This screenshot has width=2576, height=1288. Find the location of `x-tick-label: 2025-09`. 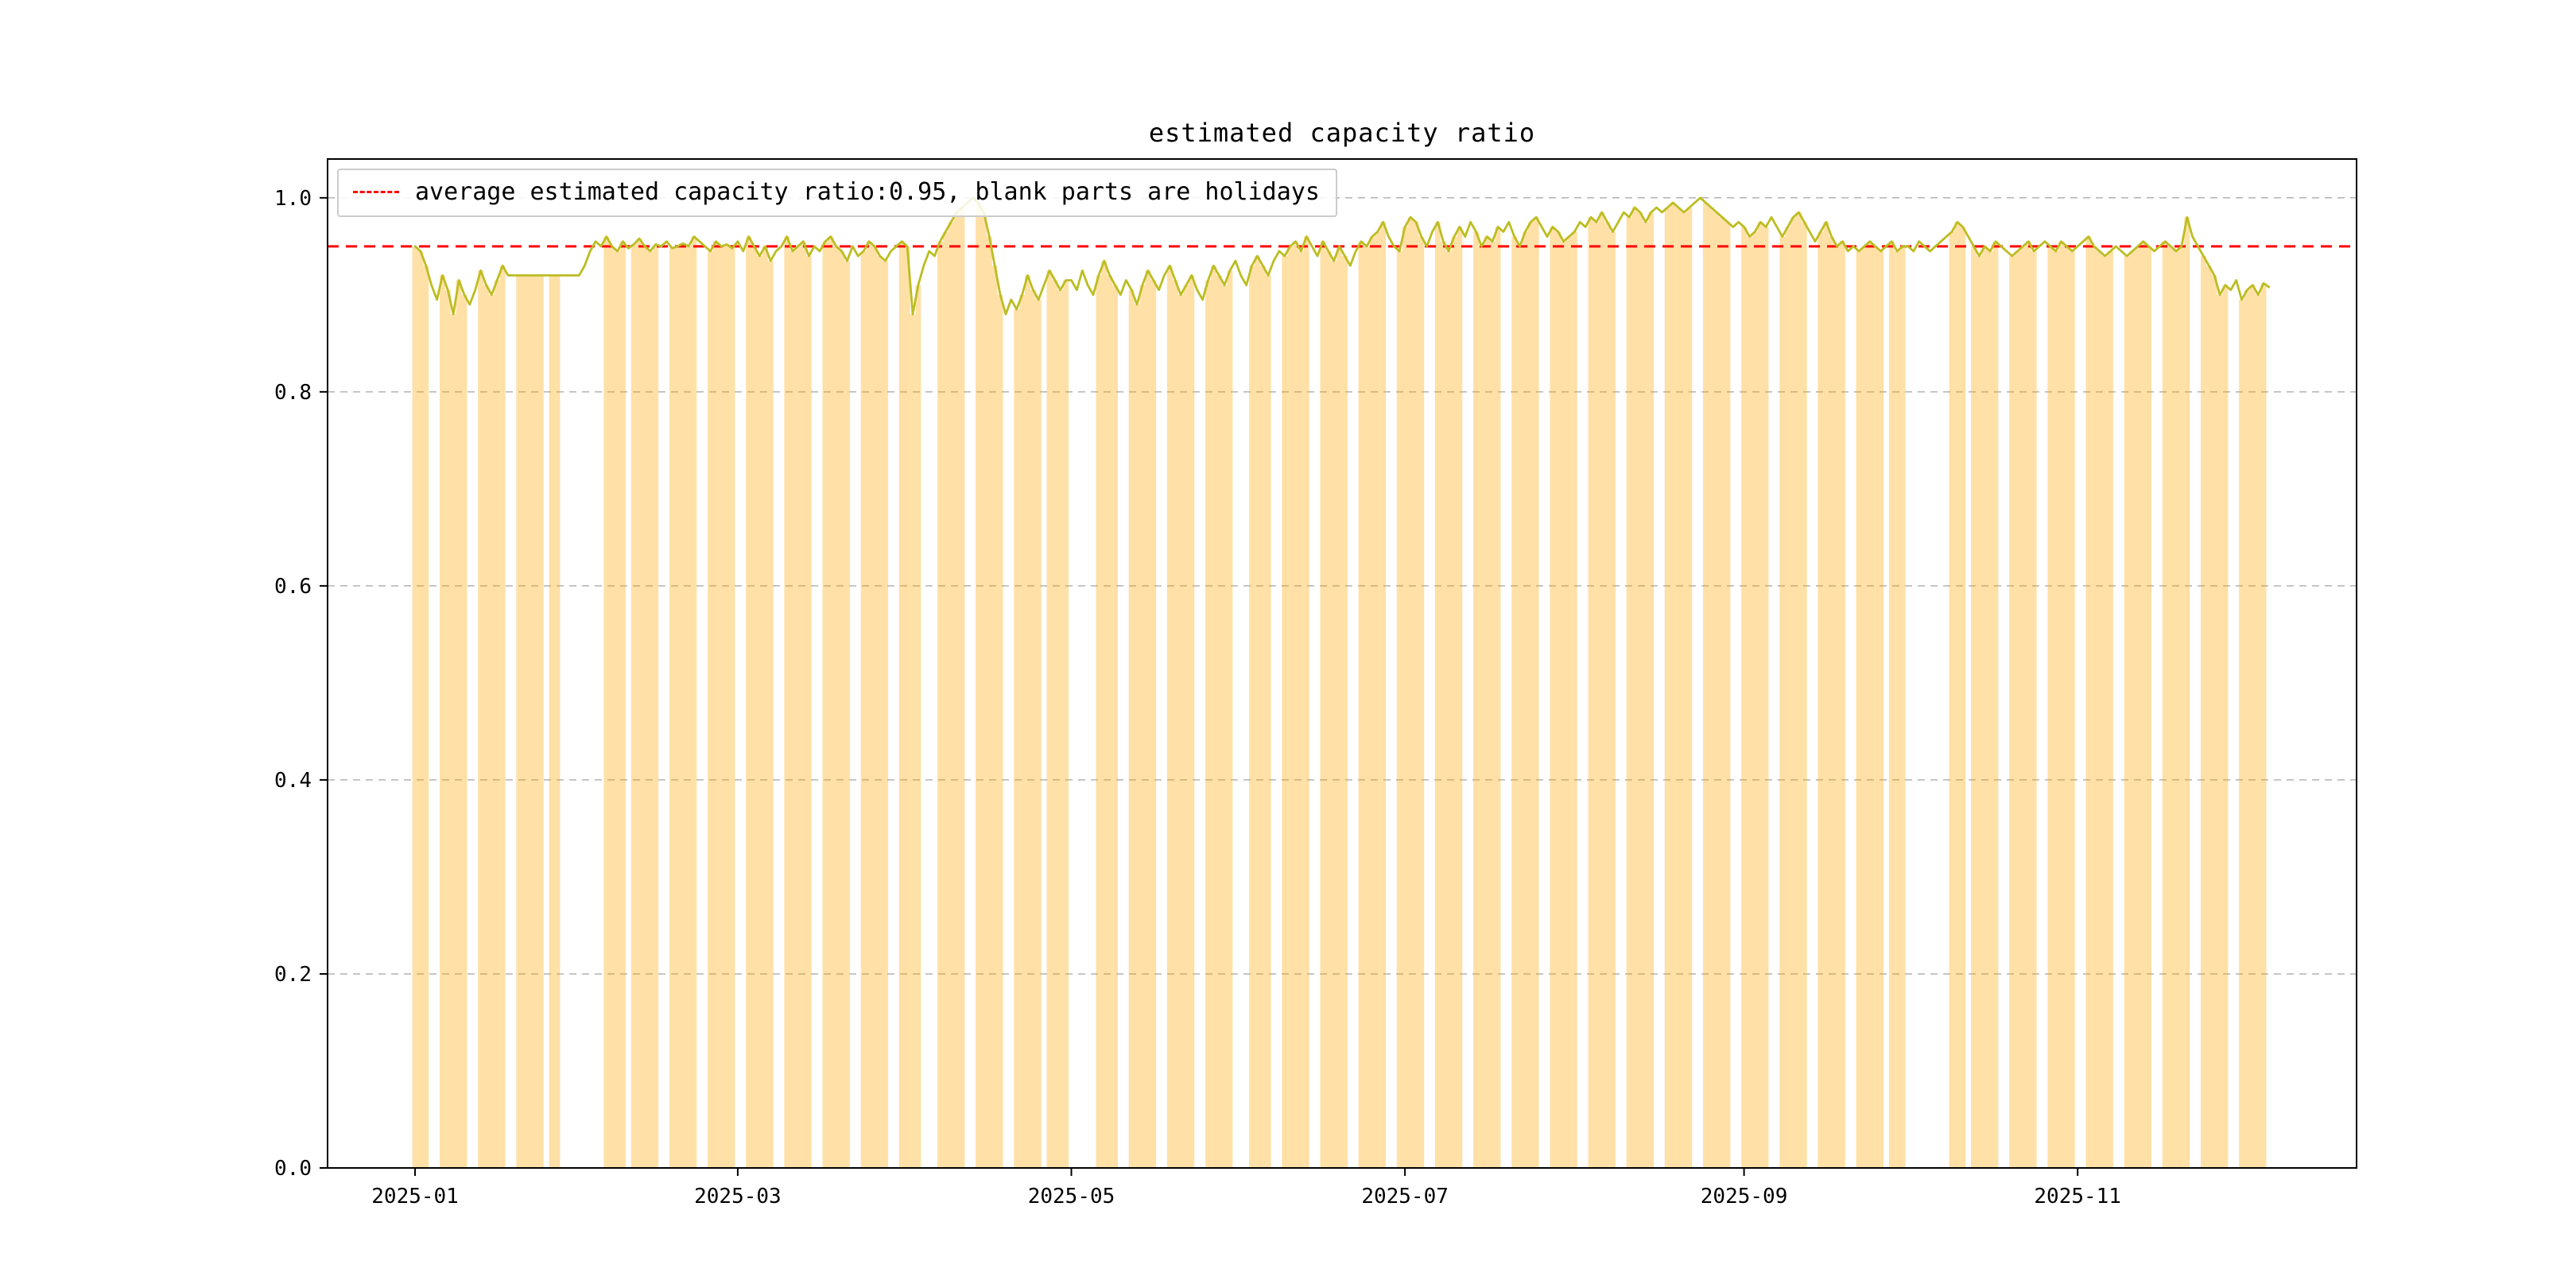

x-tick-label: 2025-09 is located at coordinates (1745, 1197).